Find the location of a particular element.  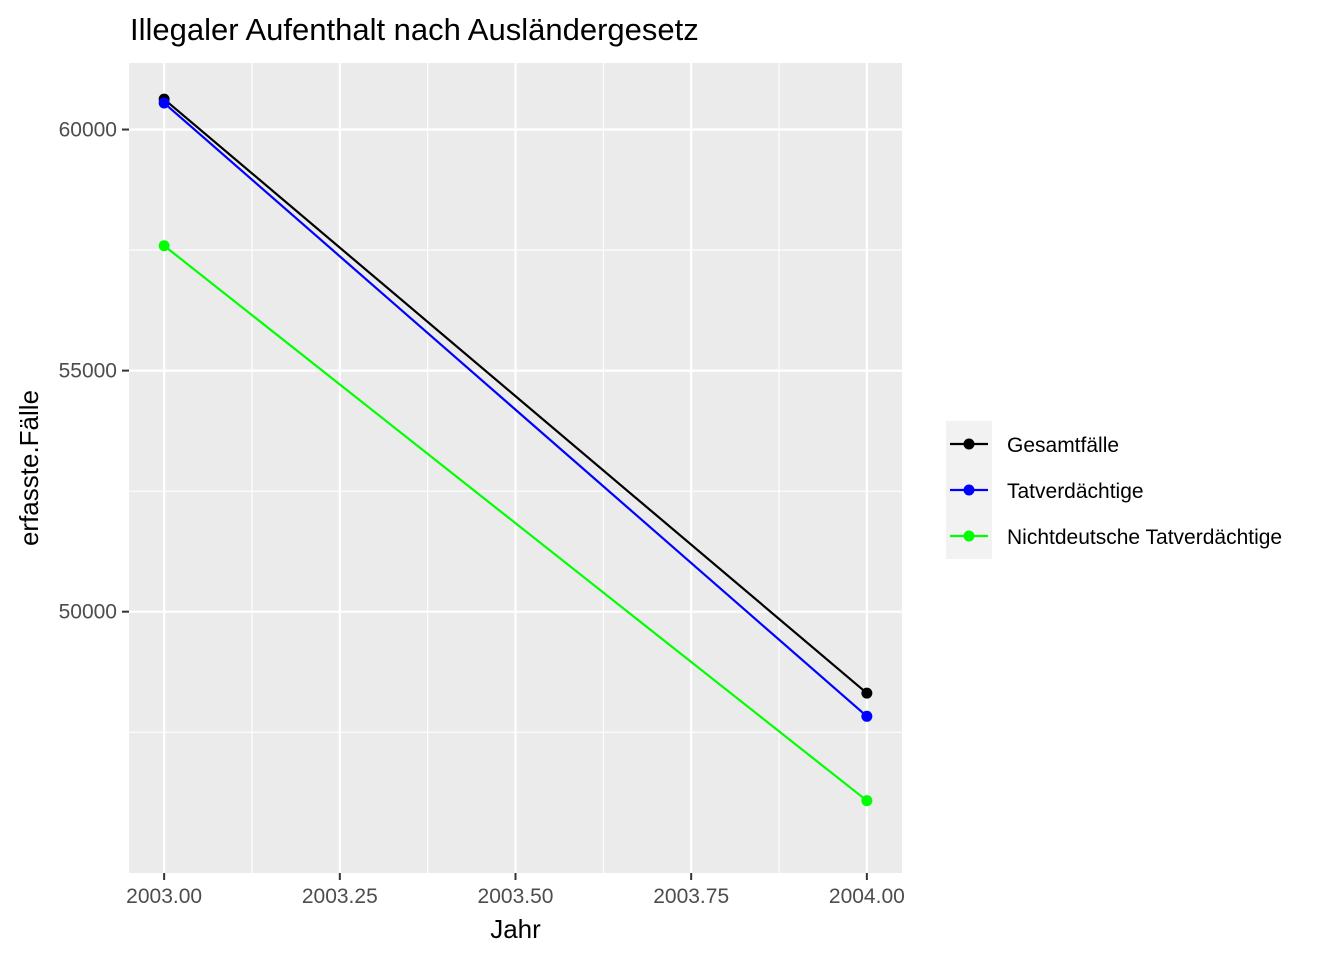

y-axis-label: erfasste.Fälle is located at coordinates (29, 468).